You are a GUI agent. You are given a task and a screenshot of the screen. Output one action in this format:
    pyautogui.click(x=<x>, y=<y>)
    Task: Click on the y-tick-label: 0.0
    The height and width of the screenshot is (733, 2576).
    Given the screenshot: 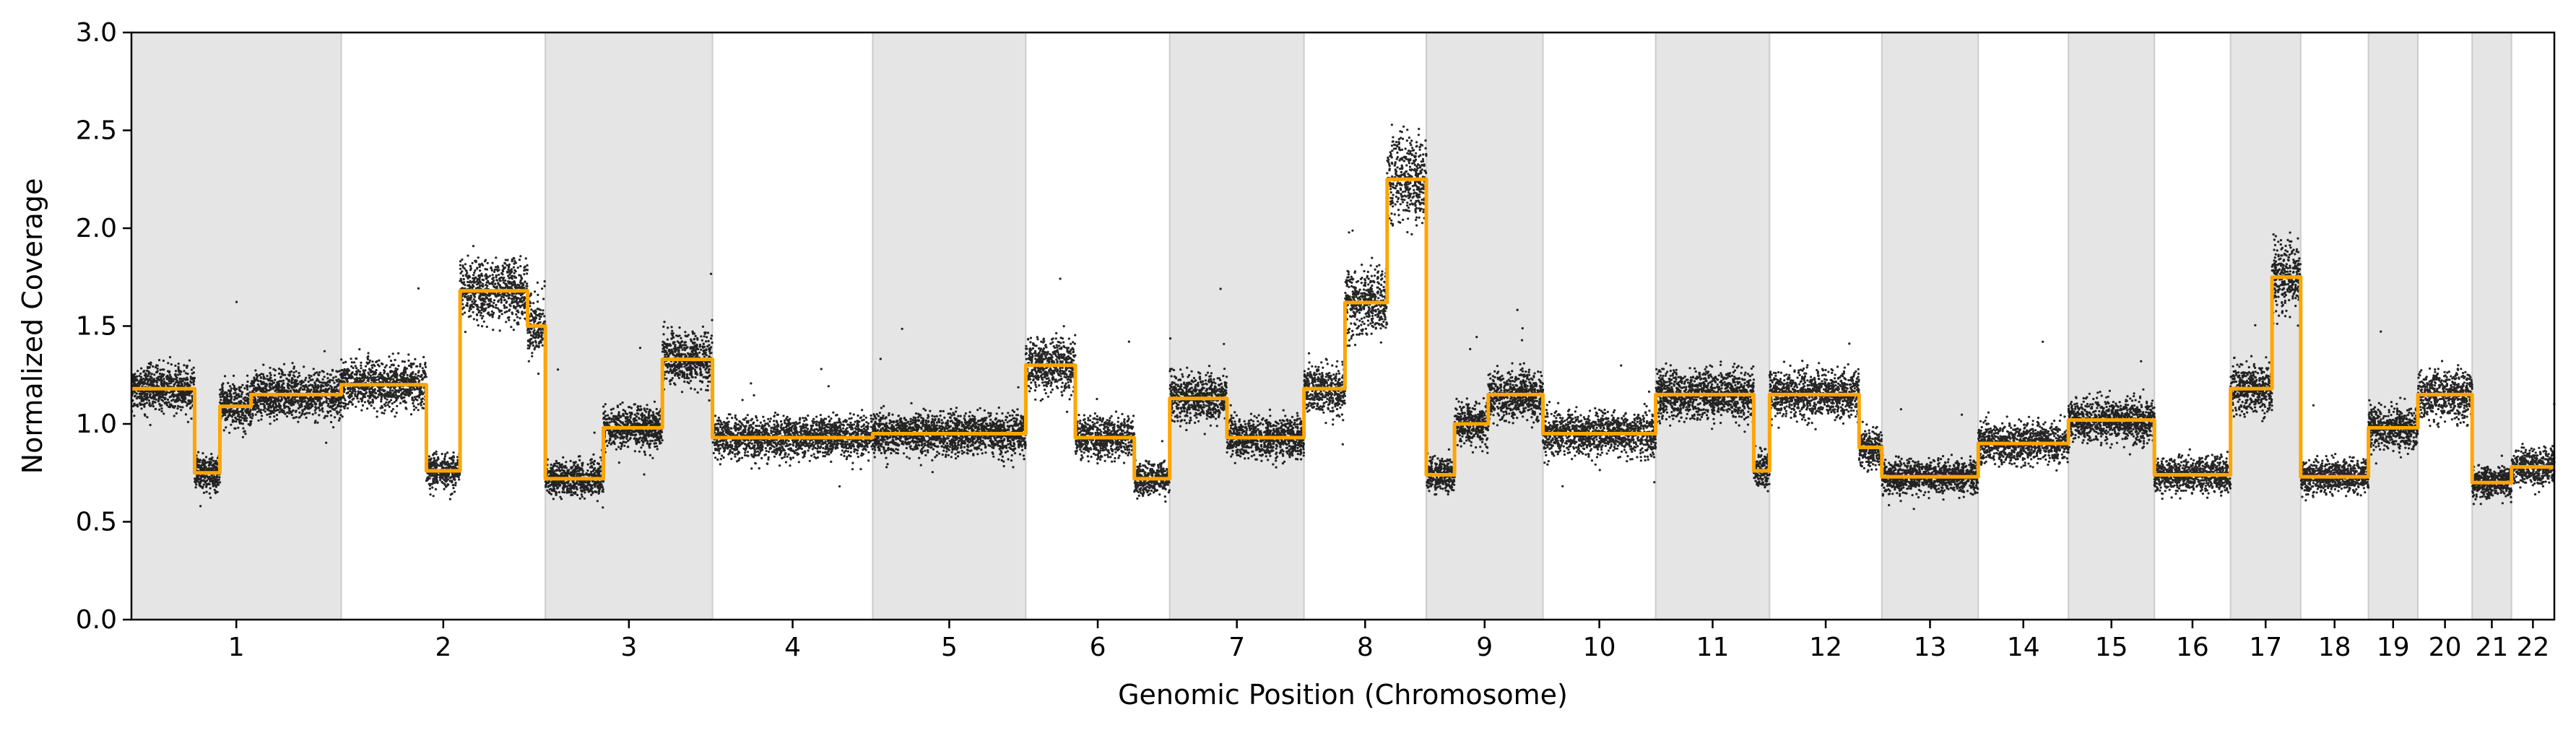 What is the action you would take?
    pyautogui.click(x=96, y=620)
    